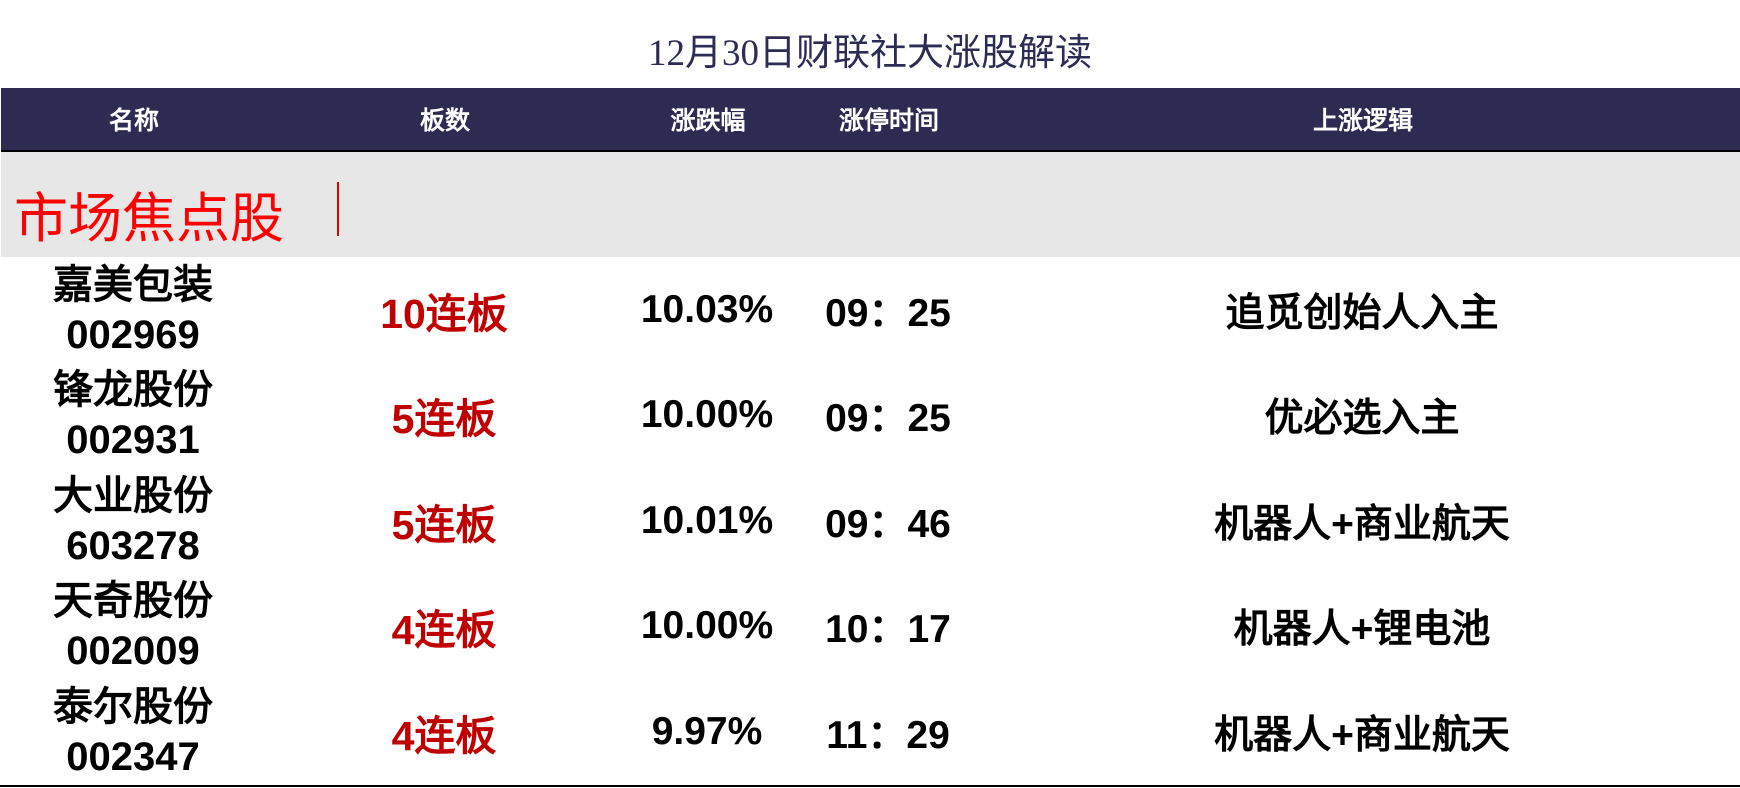 The height and width of the screenshot is (788, 1740). What do you see at coordinates (133, 651) in the screenshot?
I see `stock-code: 002009` at bounding box center [133, 651].